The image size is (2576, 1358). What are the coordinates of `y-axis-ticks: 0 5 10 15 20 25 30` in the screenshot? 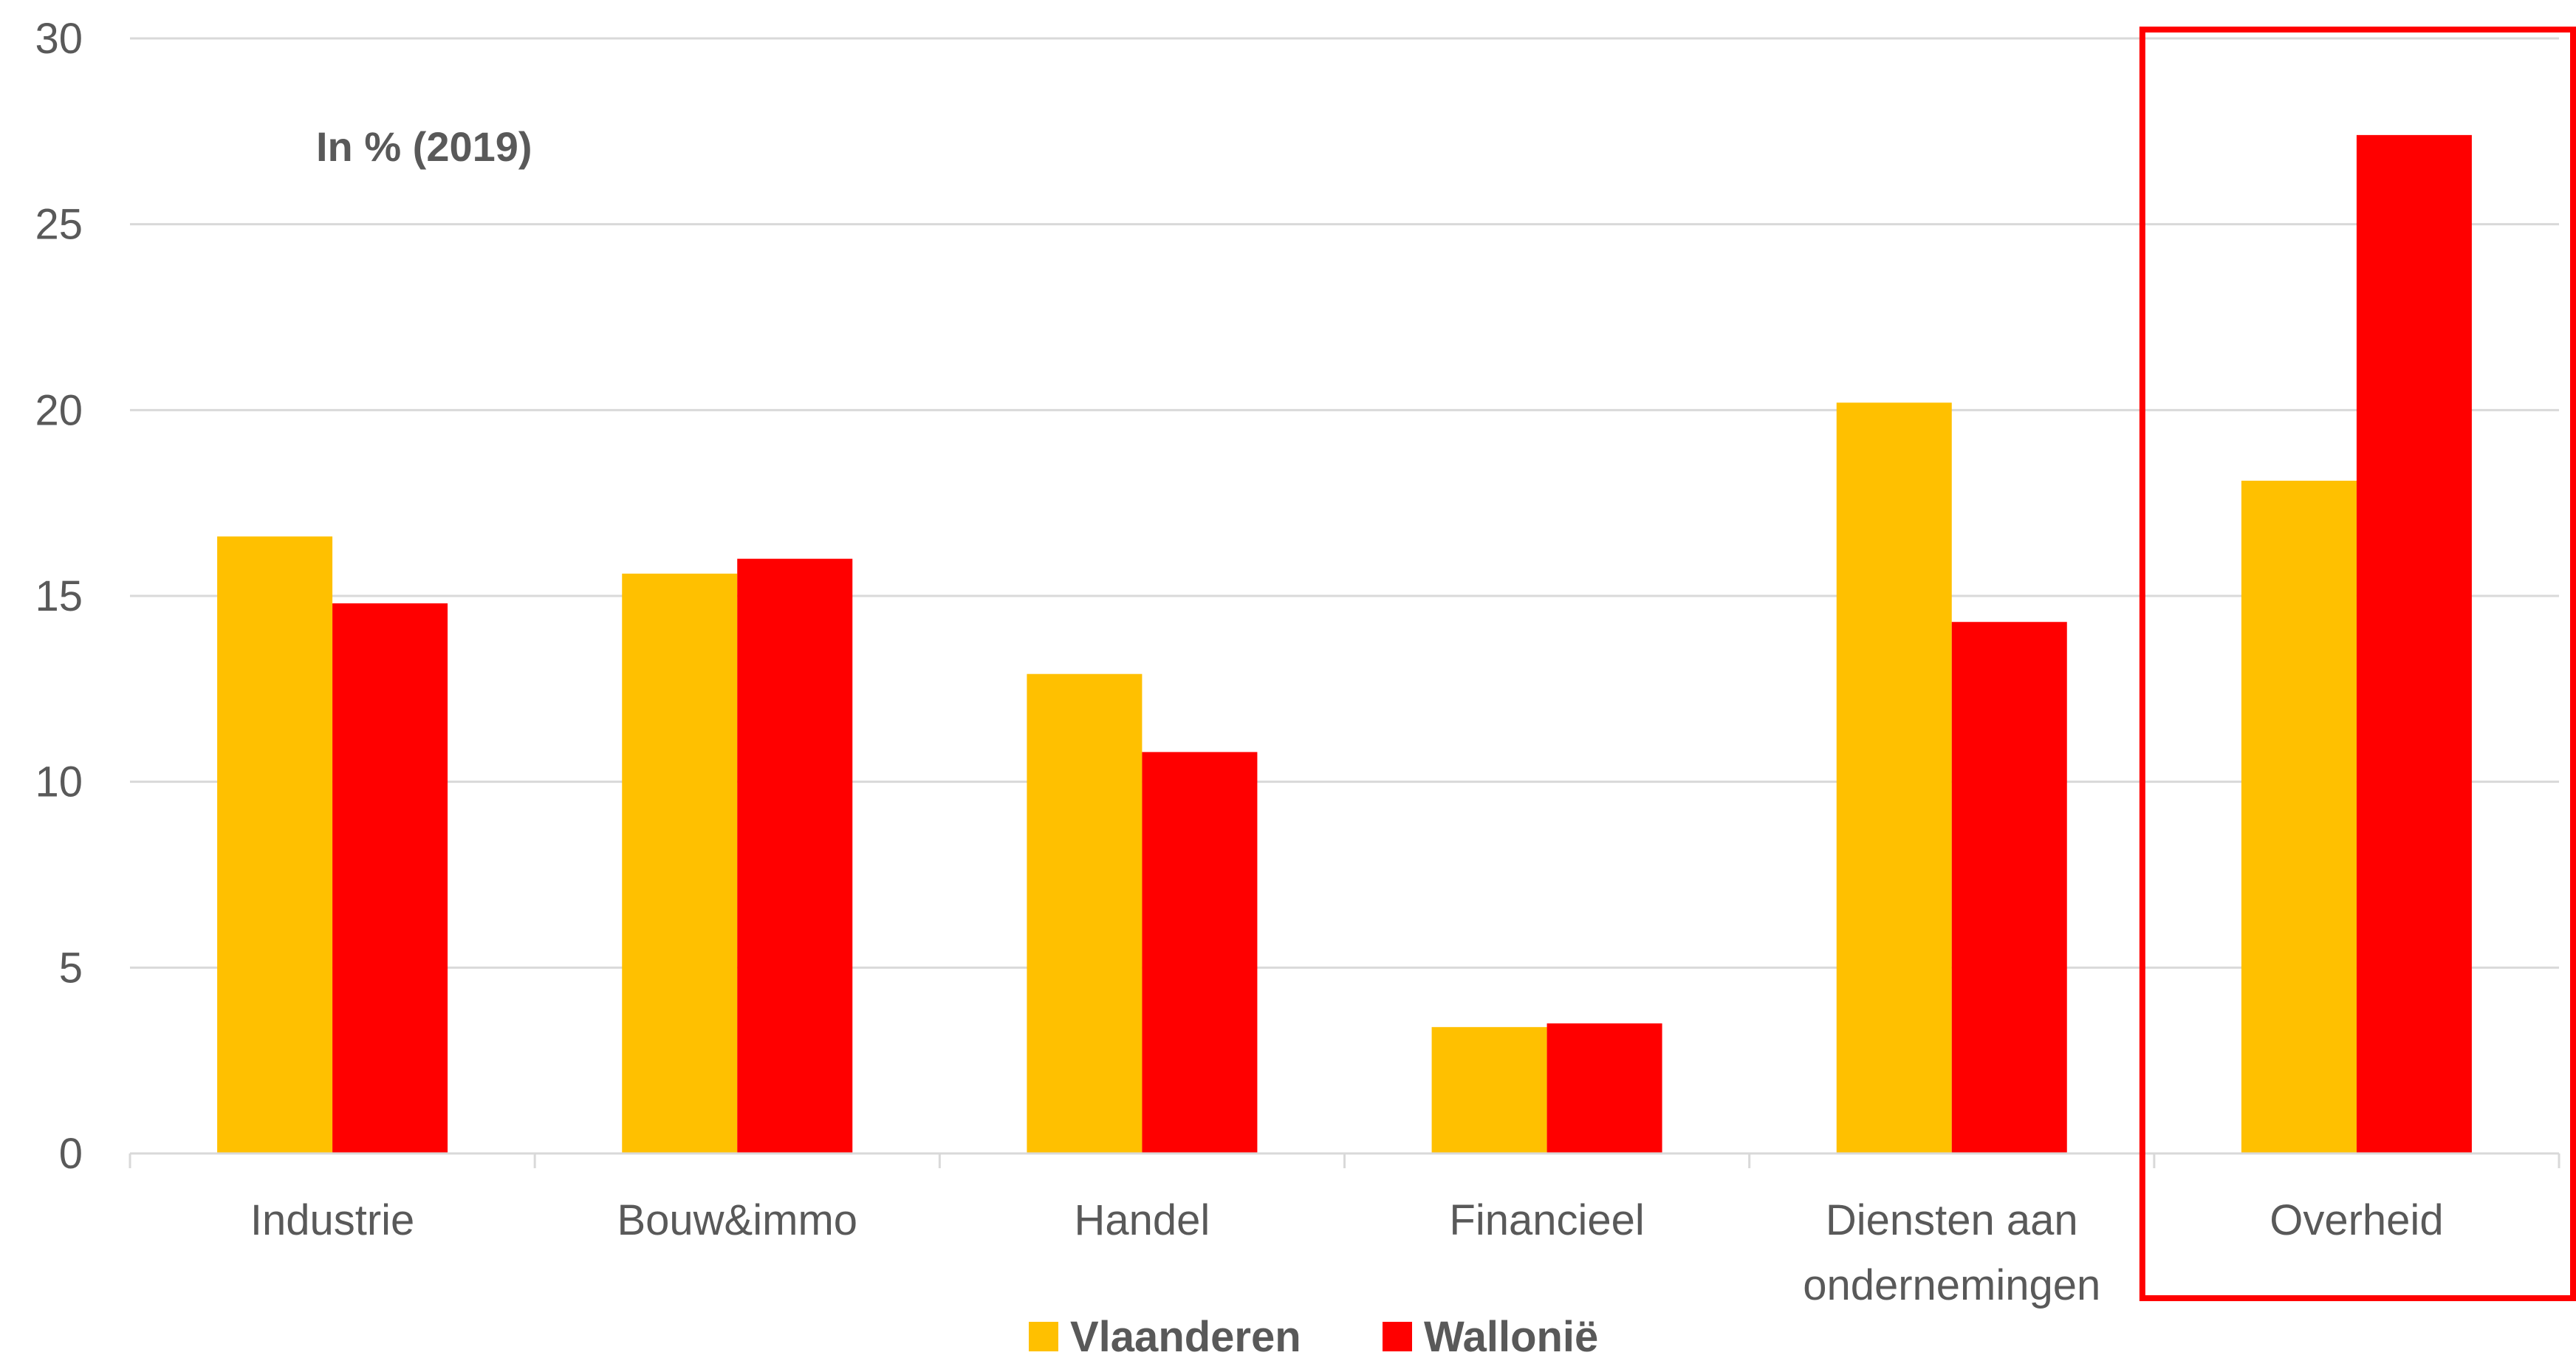 It's located at (59, 596).